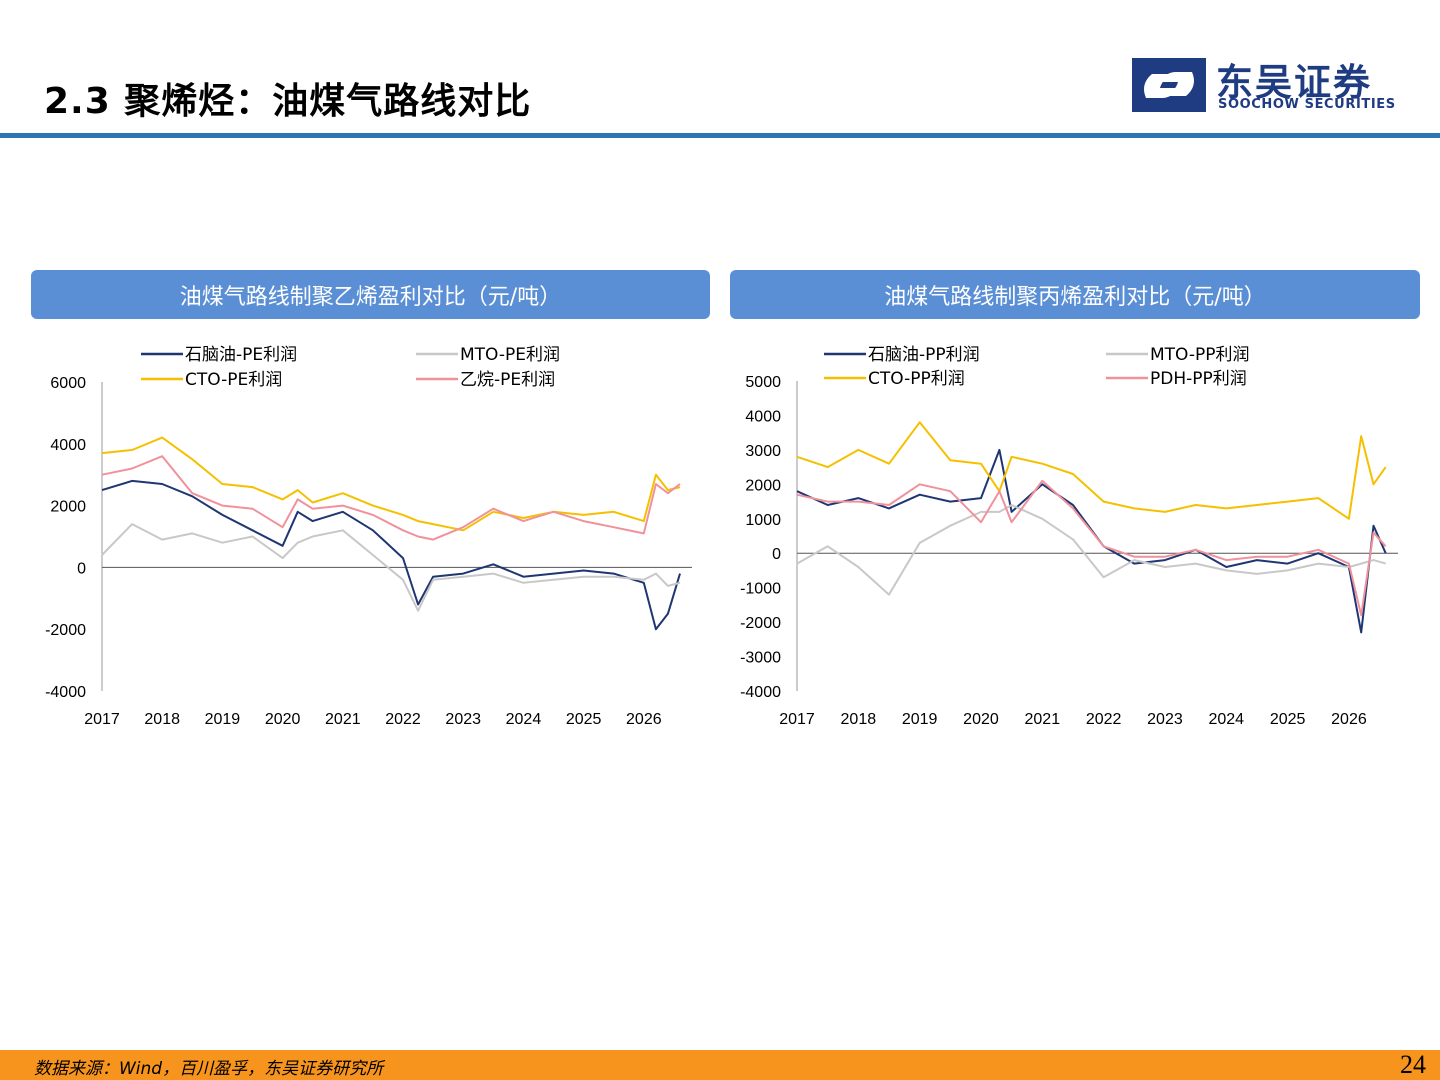  What do you see at coordinates (241, 355) in the screenshot?
I see `legend-label: 石脑油-PE利润` at bounding box center [241, 355].